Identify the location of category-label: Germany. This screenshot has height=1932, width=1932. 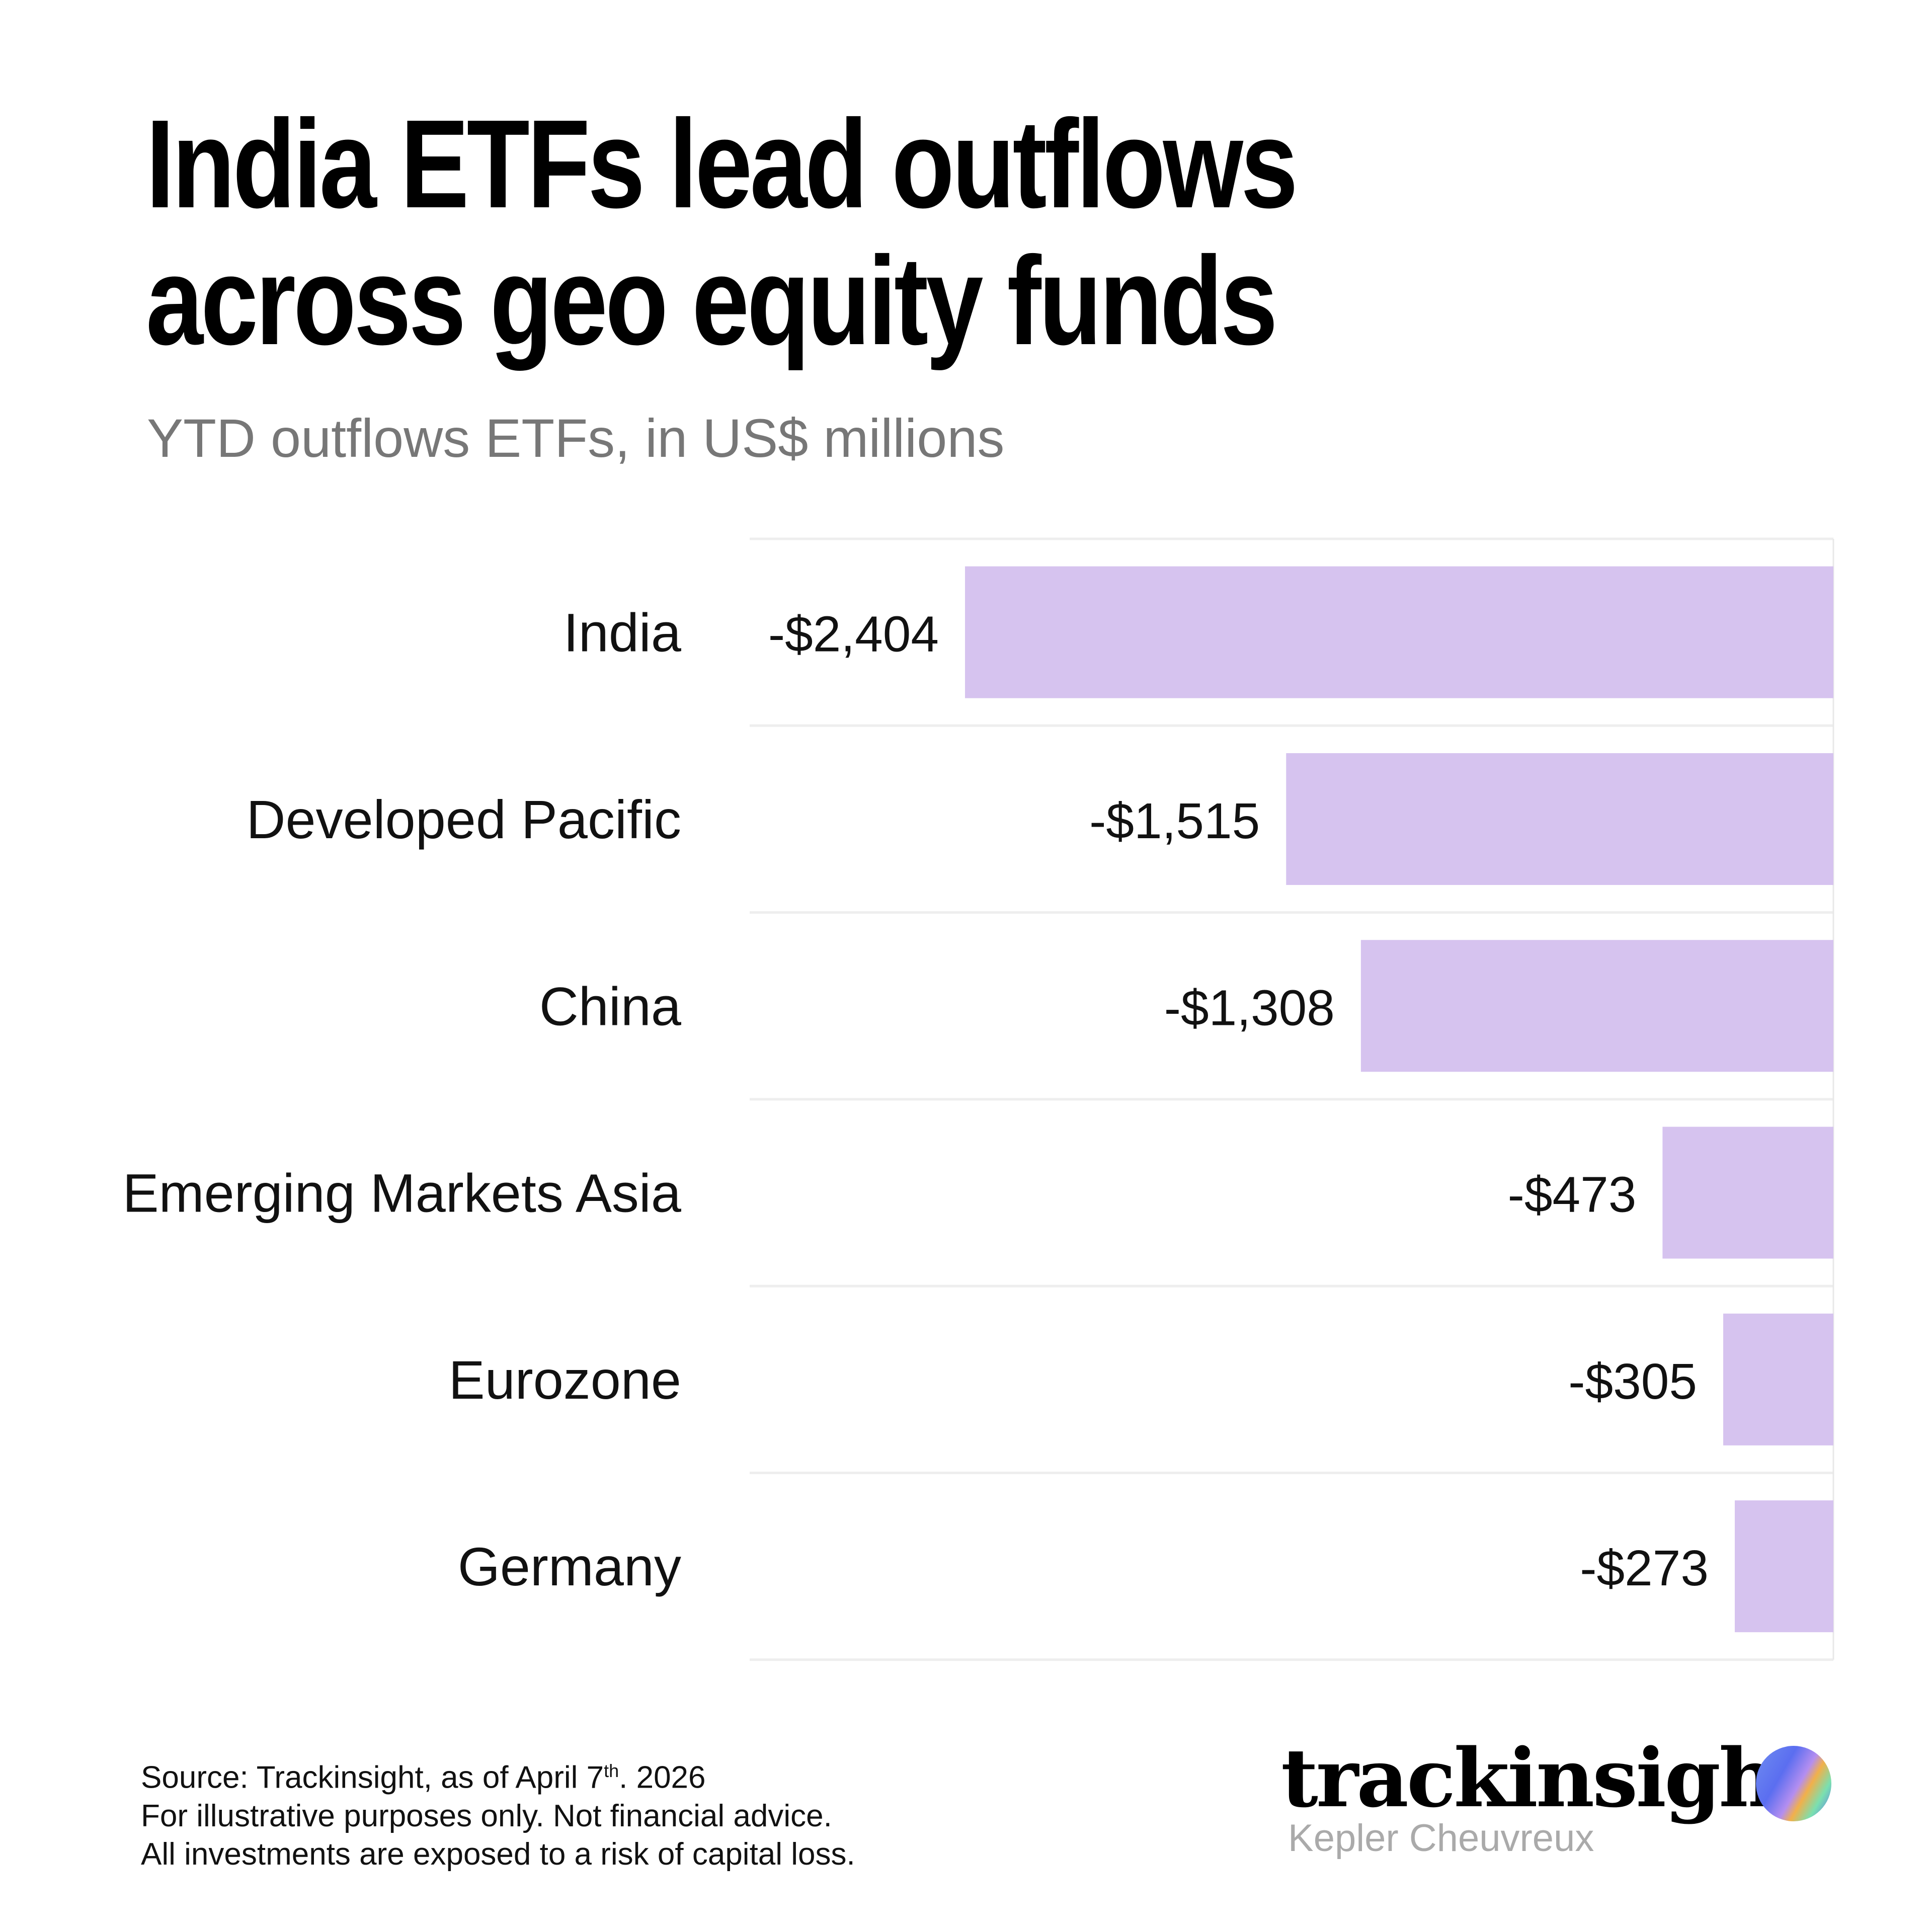
(570, 1566).